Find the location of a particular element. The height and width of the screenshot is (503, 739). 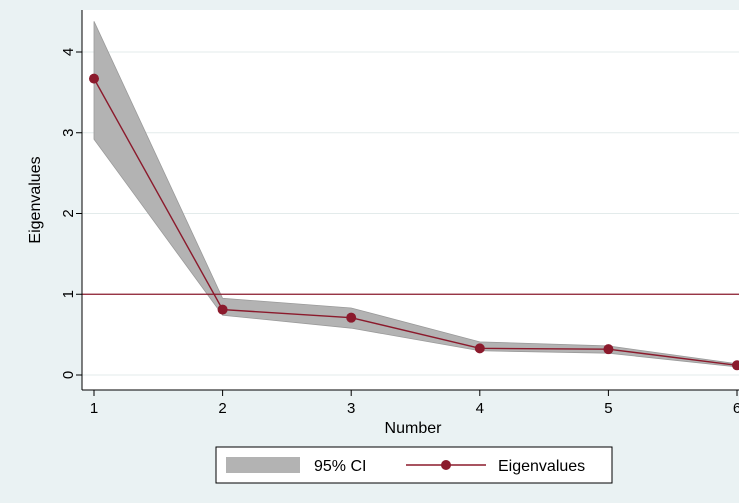

x-axis-label: Number is located at coordinates (414, 428).